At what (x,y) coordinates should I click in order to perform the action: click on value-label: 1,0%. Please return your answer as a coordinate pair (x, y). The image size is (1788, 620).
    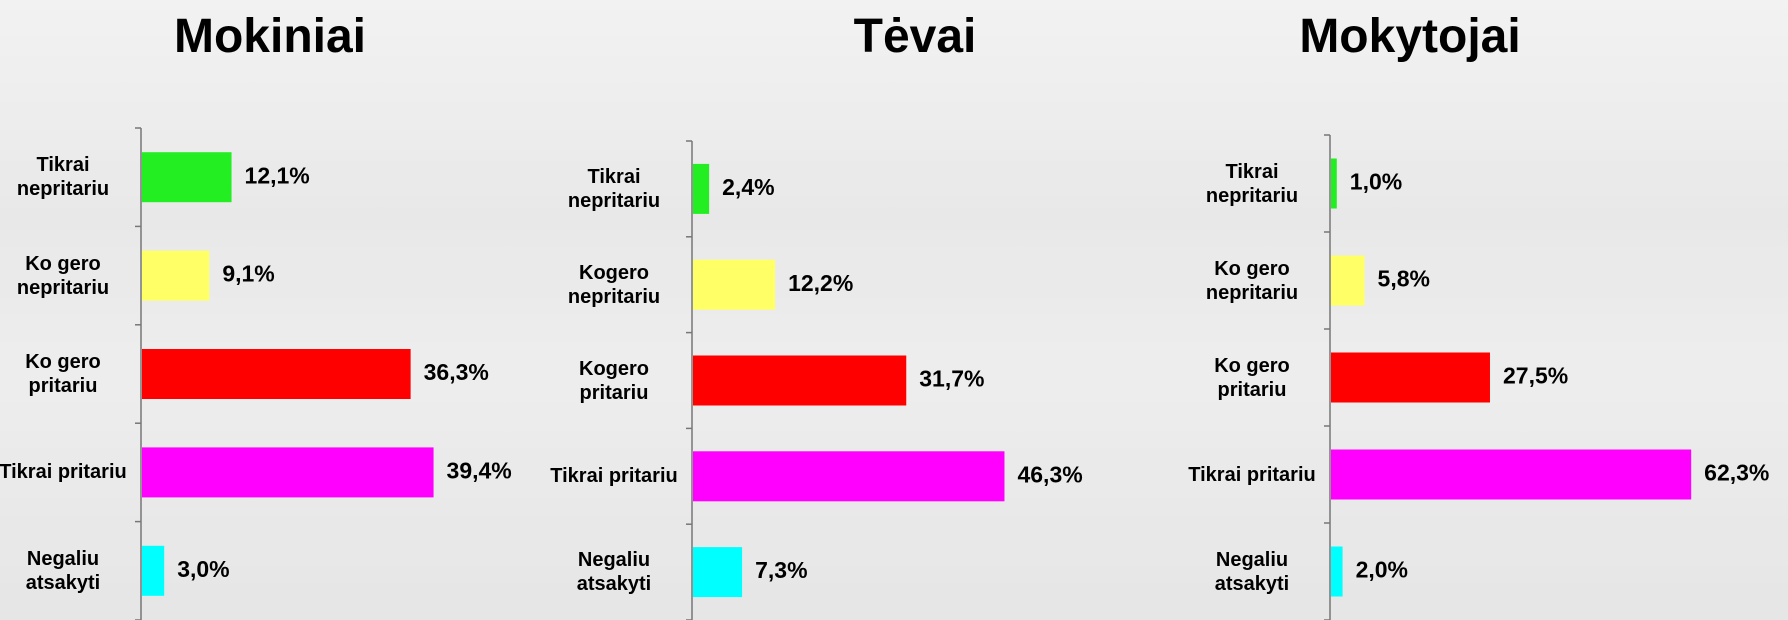
    Looking at the image, I should click on (1376, 182).